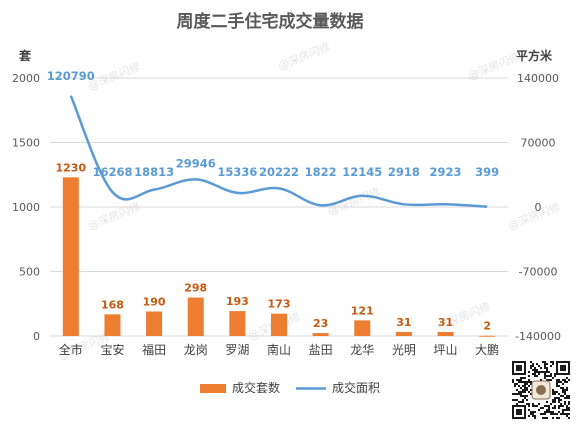  Describe the element at coordinates (321, 350) in the screenshot. I see `x-tick-label: 盐田` at that location.